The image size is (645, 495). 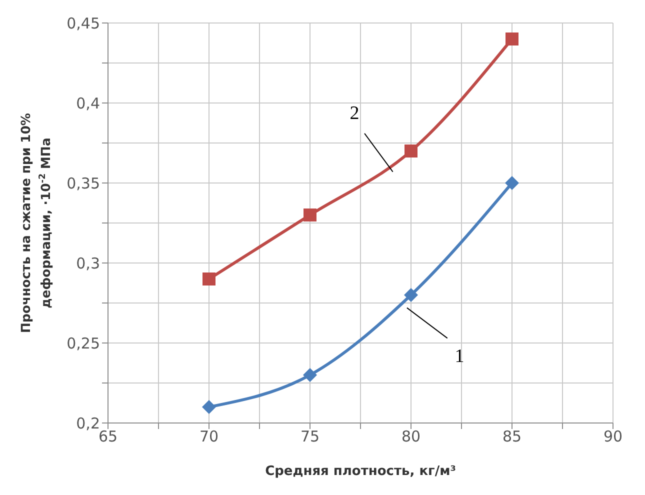 I want to click on x-tick-label: 70, so click(x=209, y=437).